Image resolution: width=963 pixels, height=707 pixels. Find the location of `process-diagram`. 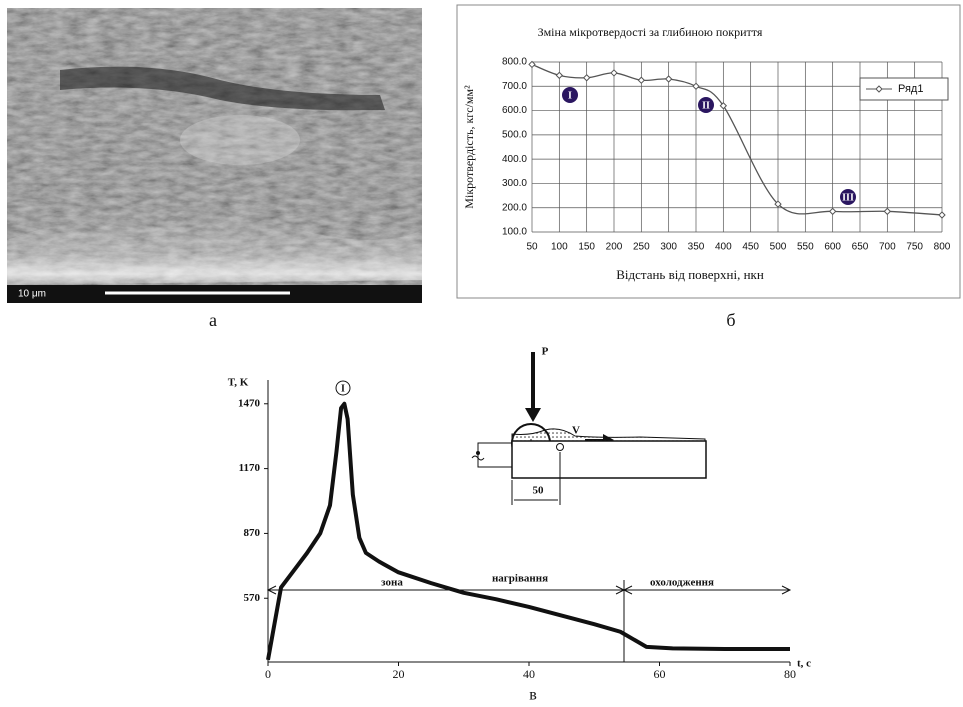

process-diagram is located at coordinates (589, 428).